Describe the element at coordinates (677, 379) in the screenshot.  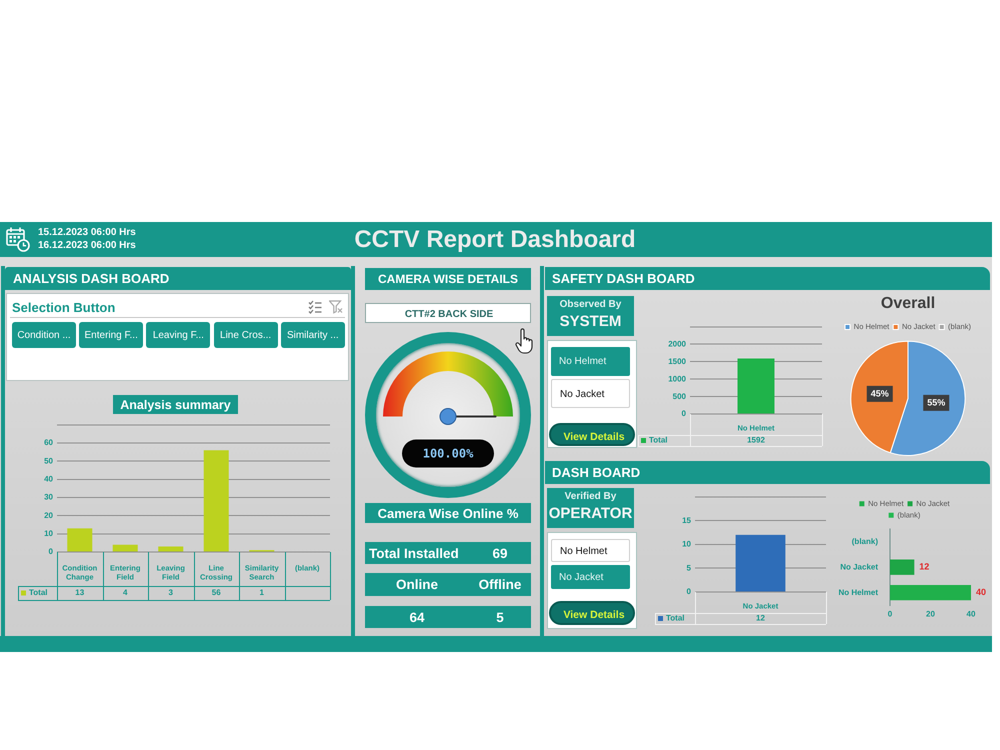
I see `y-tick-label: 1000` at that location.